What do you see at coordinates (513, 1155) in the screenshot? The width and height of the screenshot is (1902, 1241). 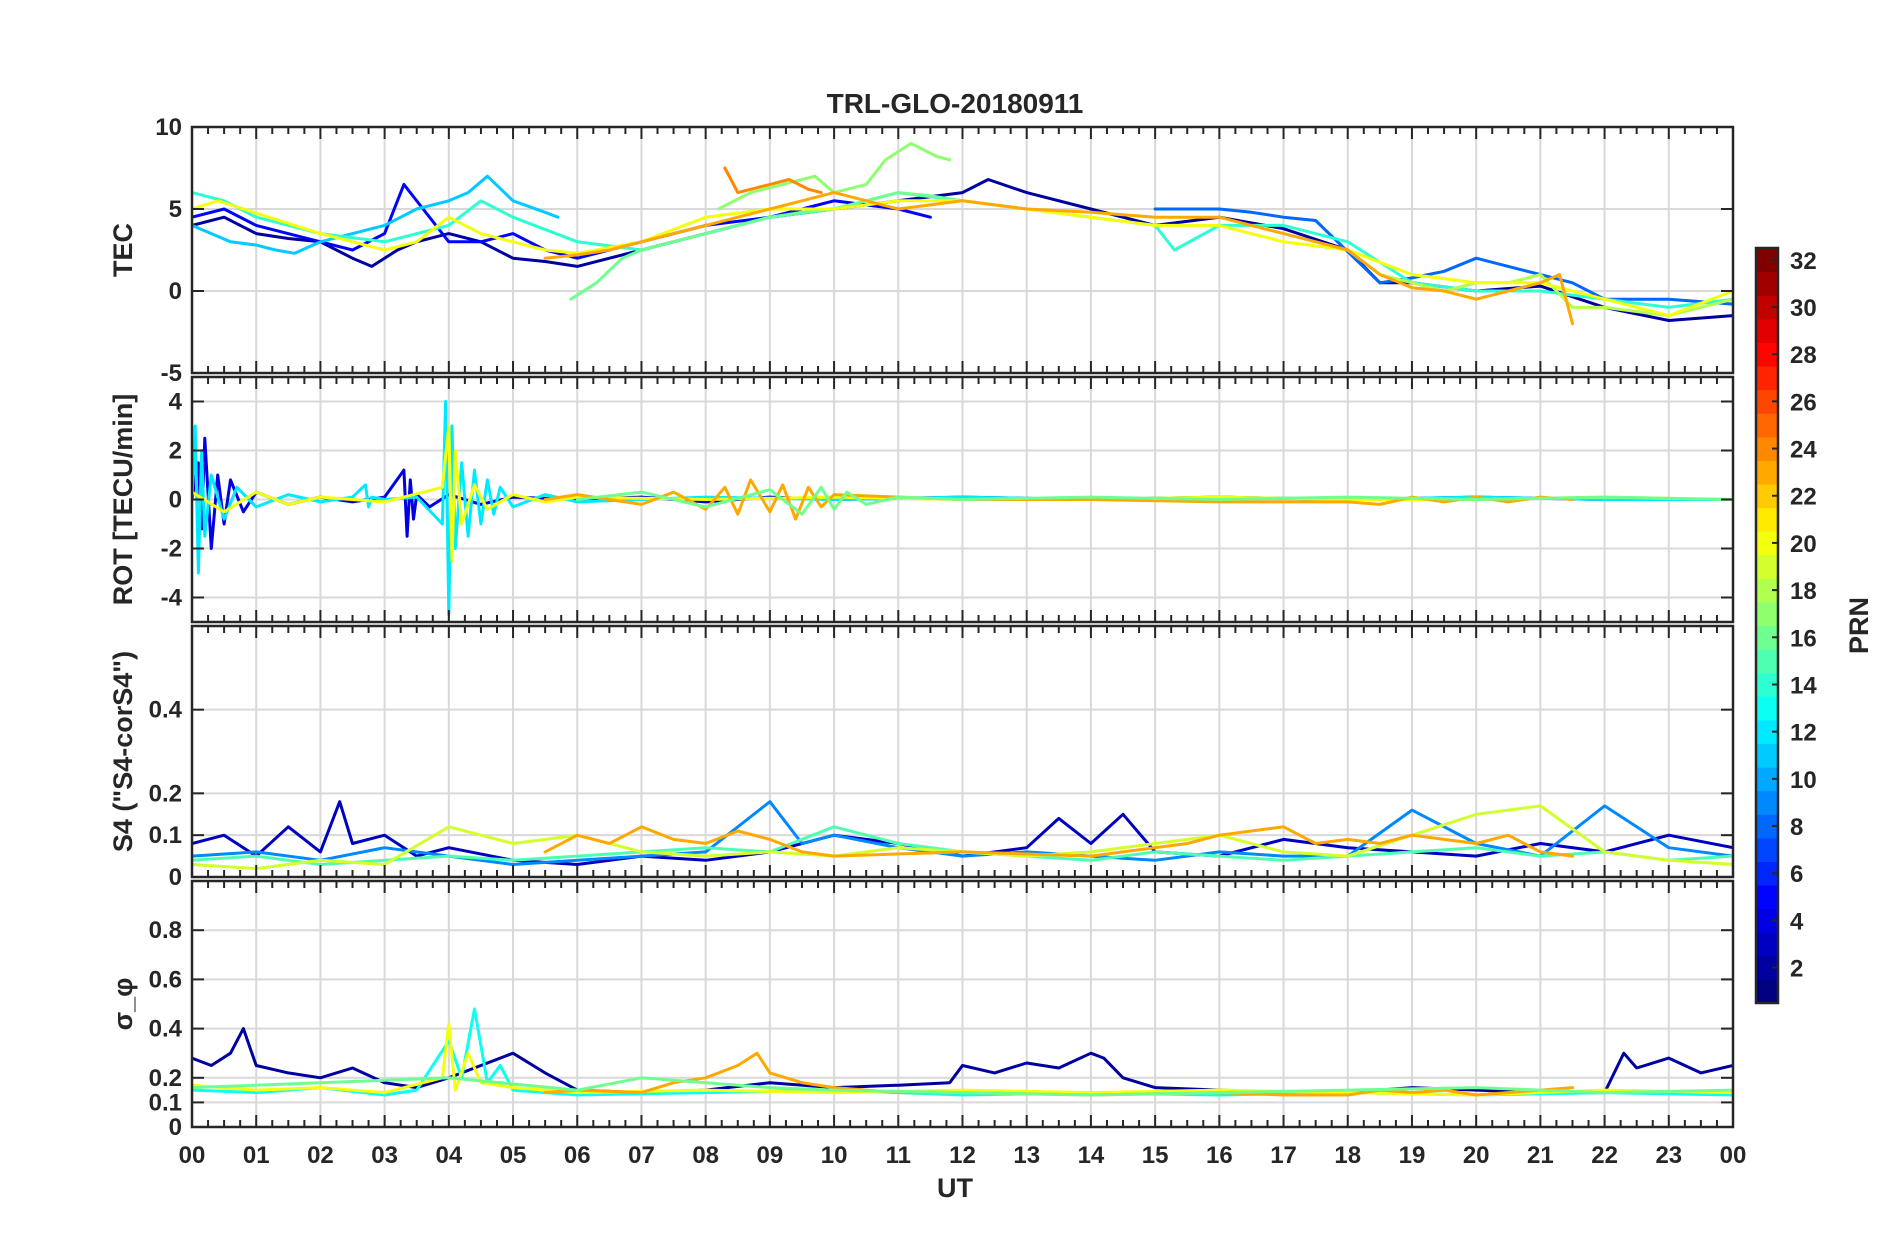 I see `x-tick-label: 05` at bounding box center [513, 1155].